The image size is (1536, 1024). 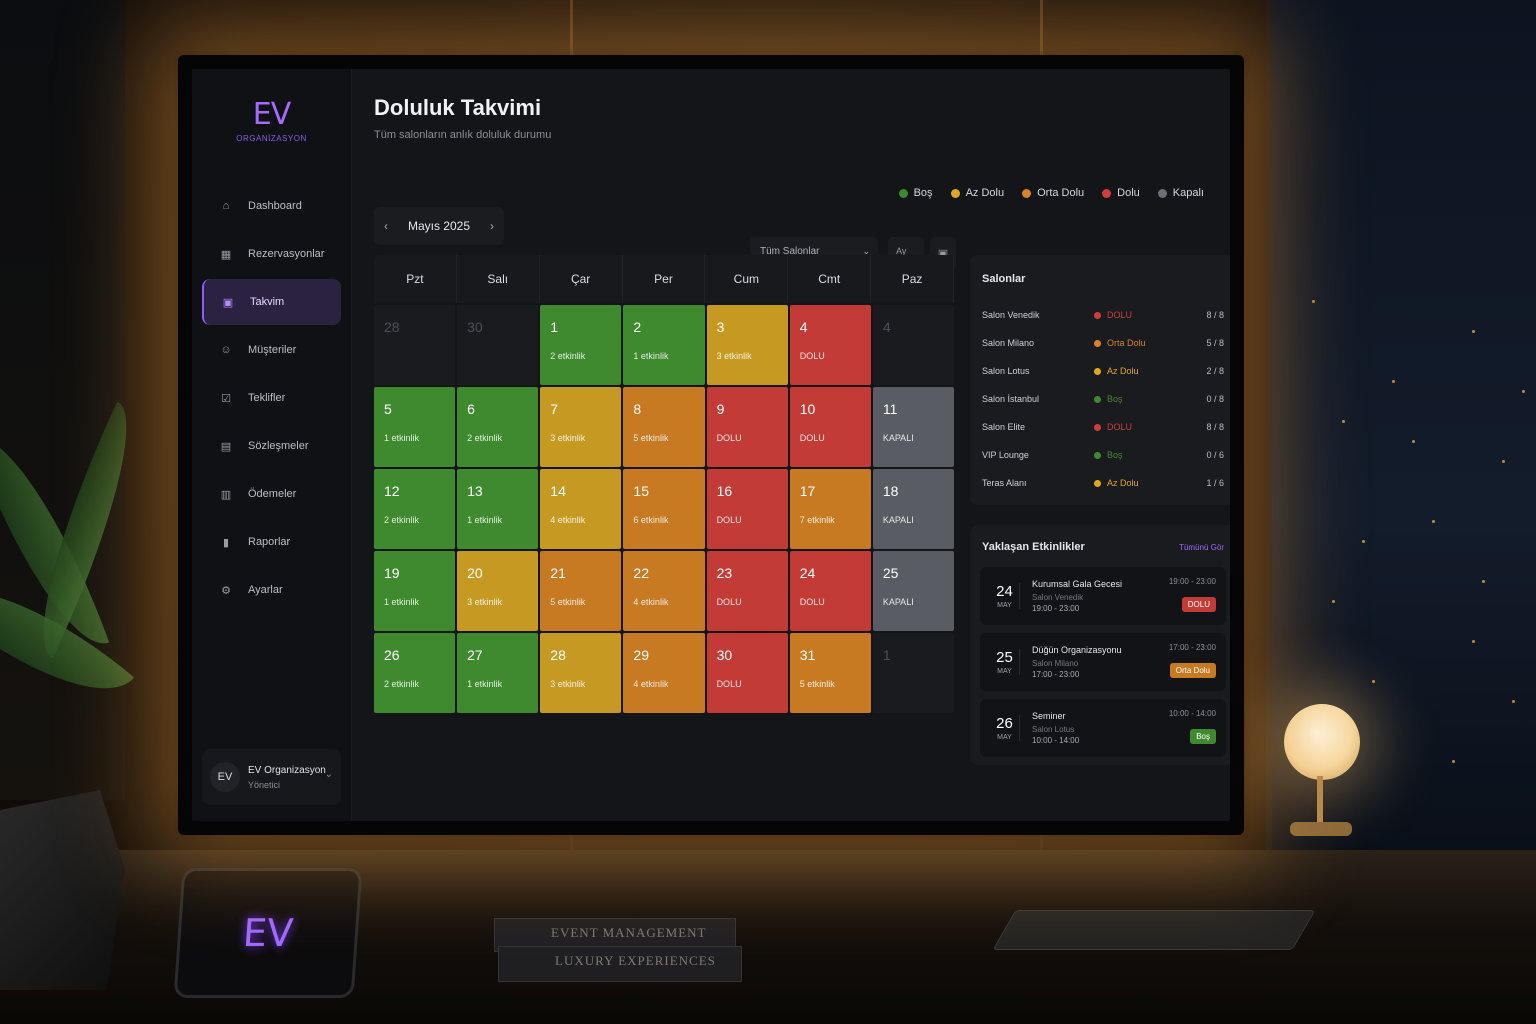 What do you see at coordinates (415, 509) in the screenshot?
I see `calendar-day: 12 2 etkinlik` at bounding box center [415, 509].